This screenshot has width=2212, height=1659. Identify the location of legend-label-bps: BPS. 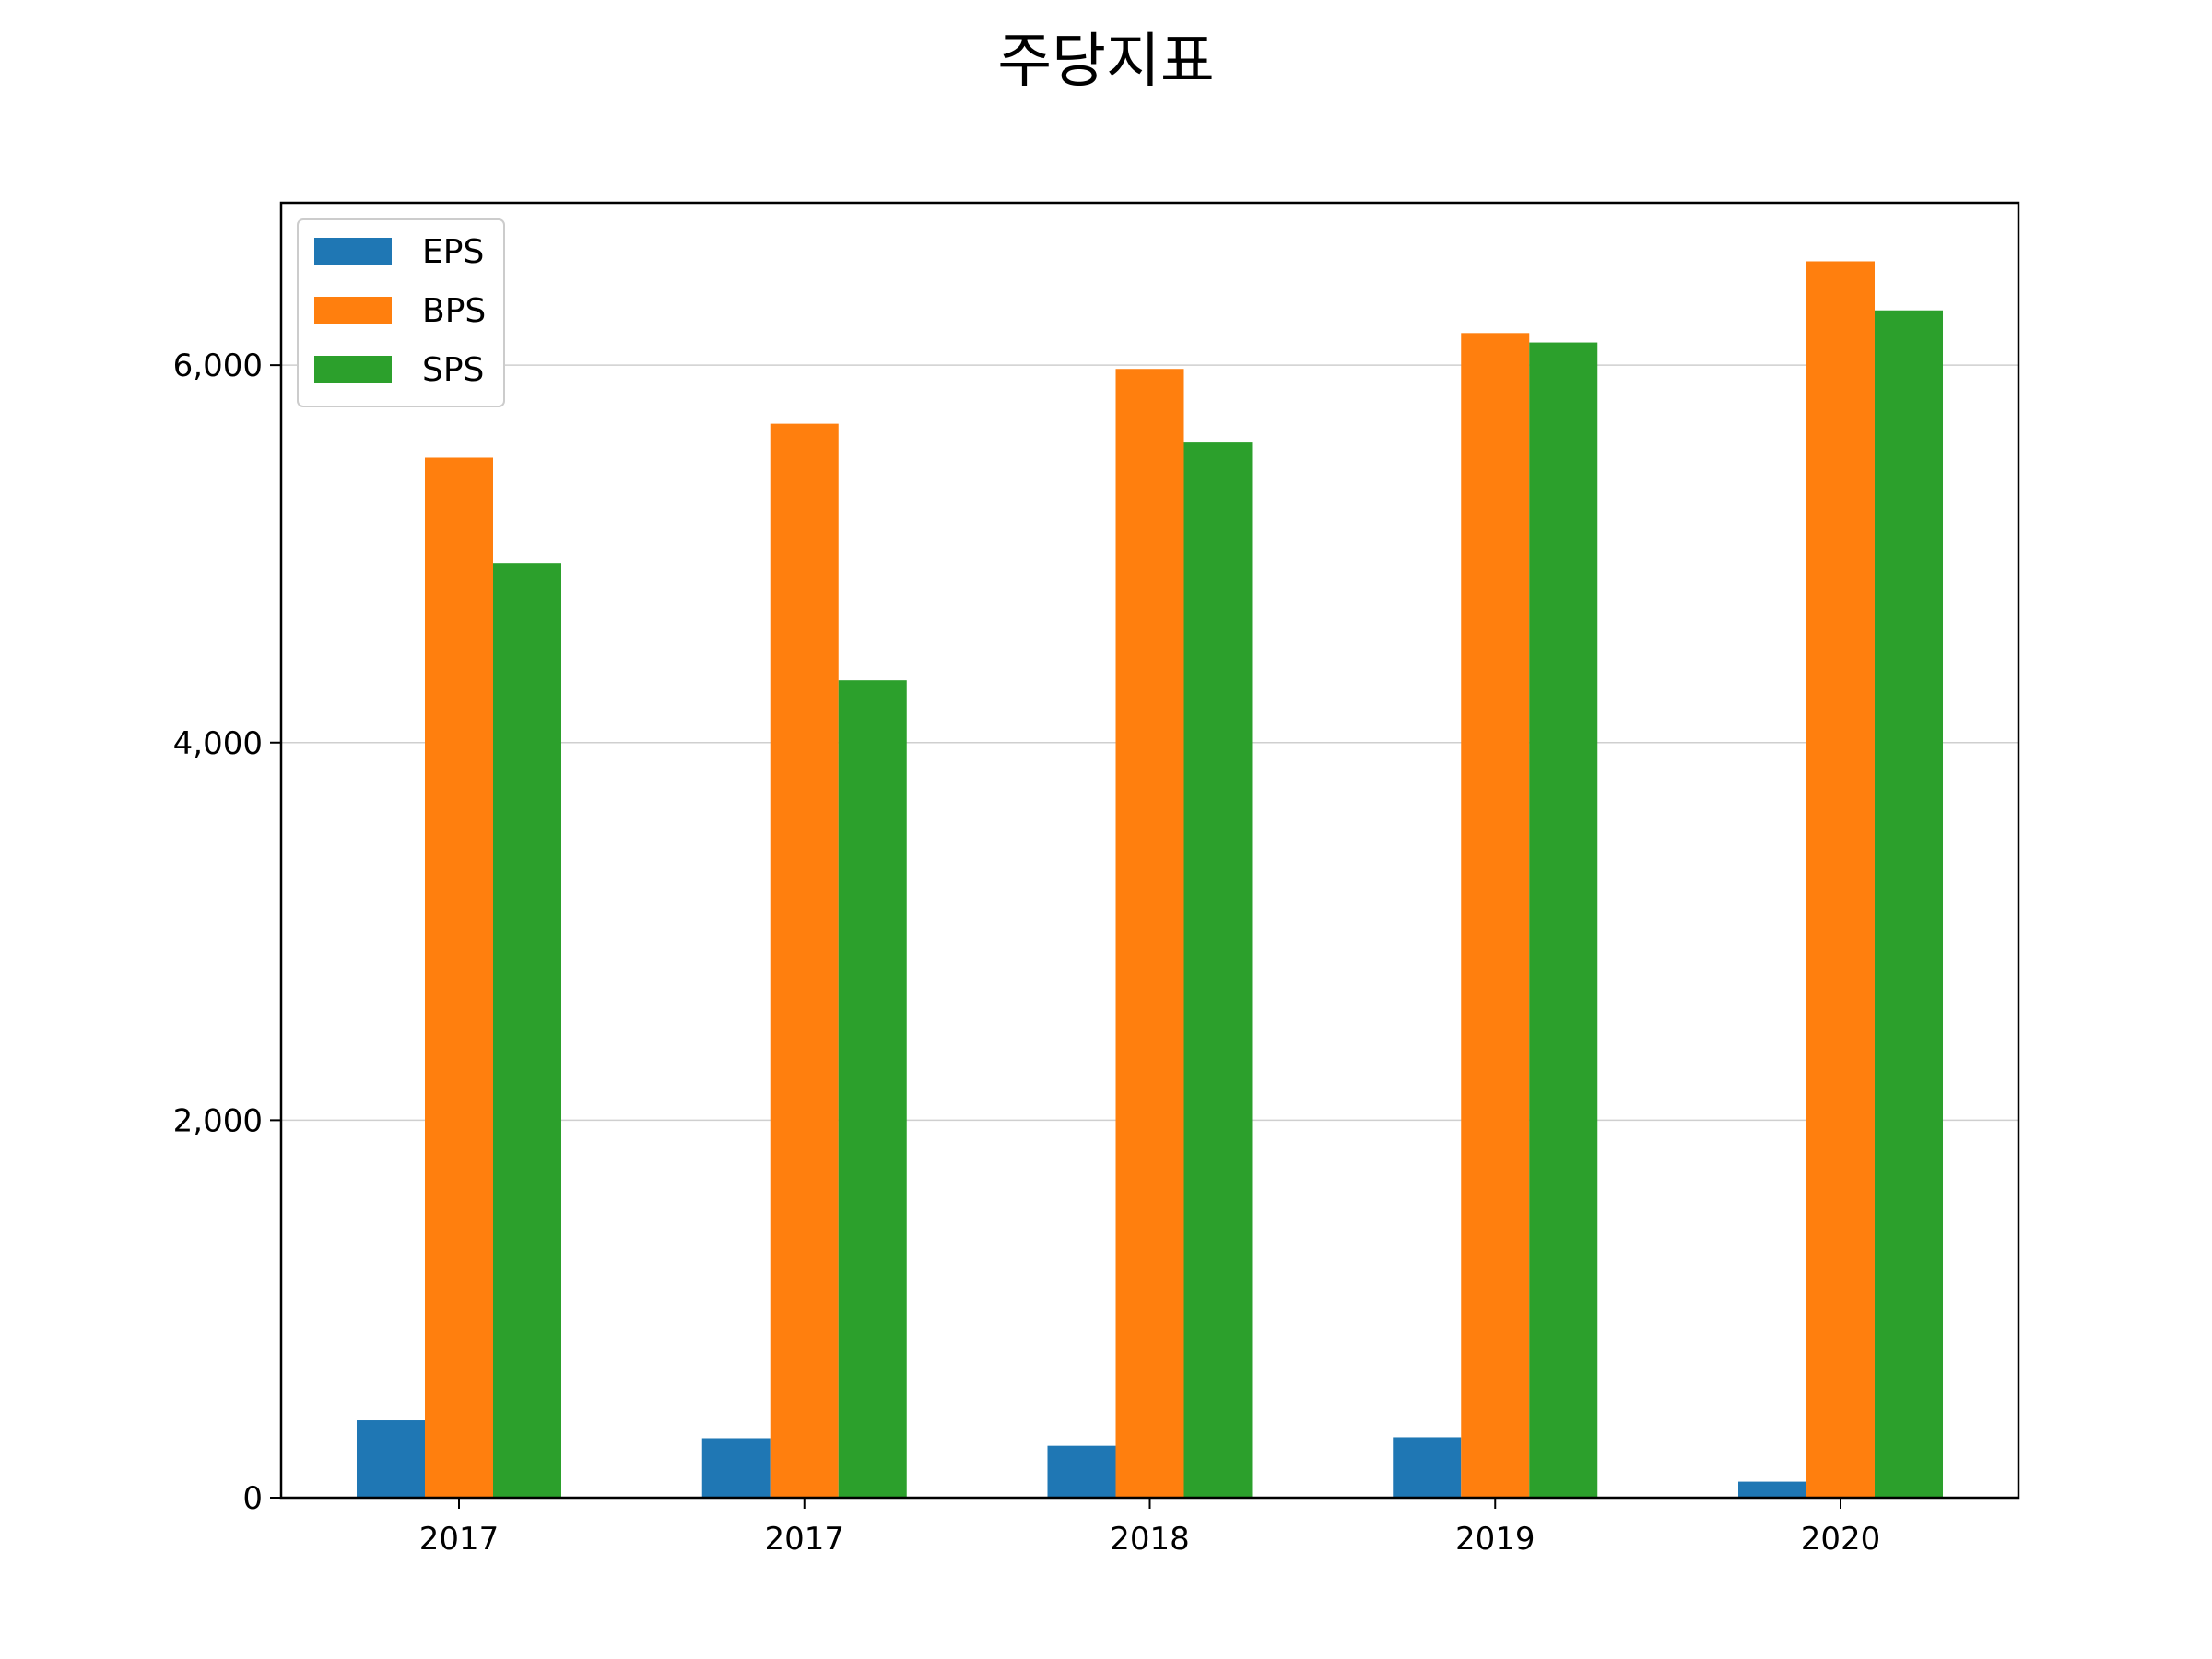
(454, 311).